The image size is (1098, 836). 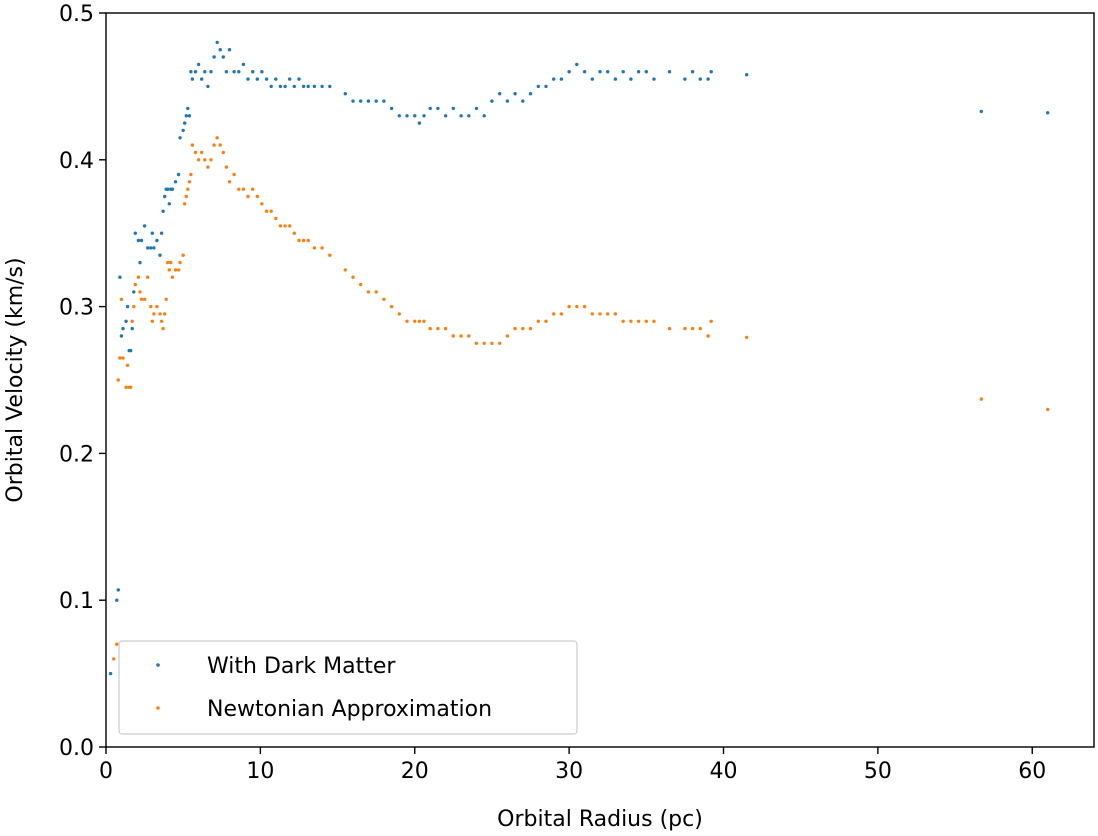 I want to click on y-tick-label: 0.0, so click(x=76, y=748).